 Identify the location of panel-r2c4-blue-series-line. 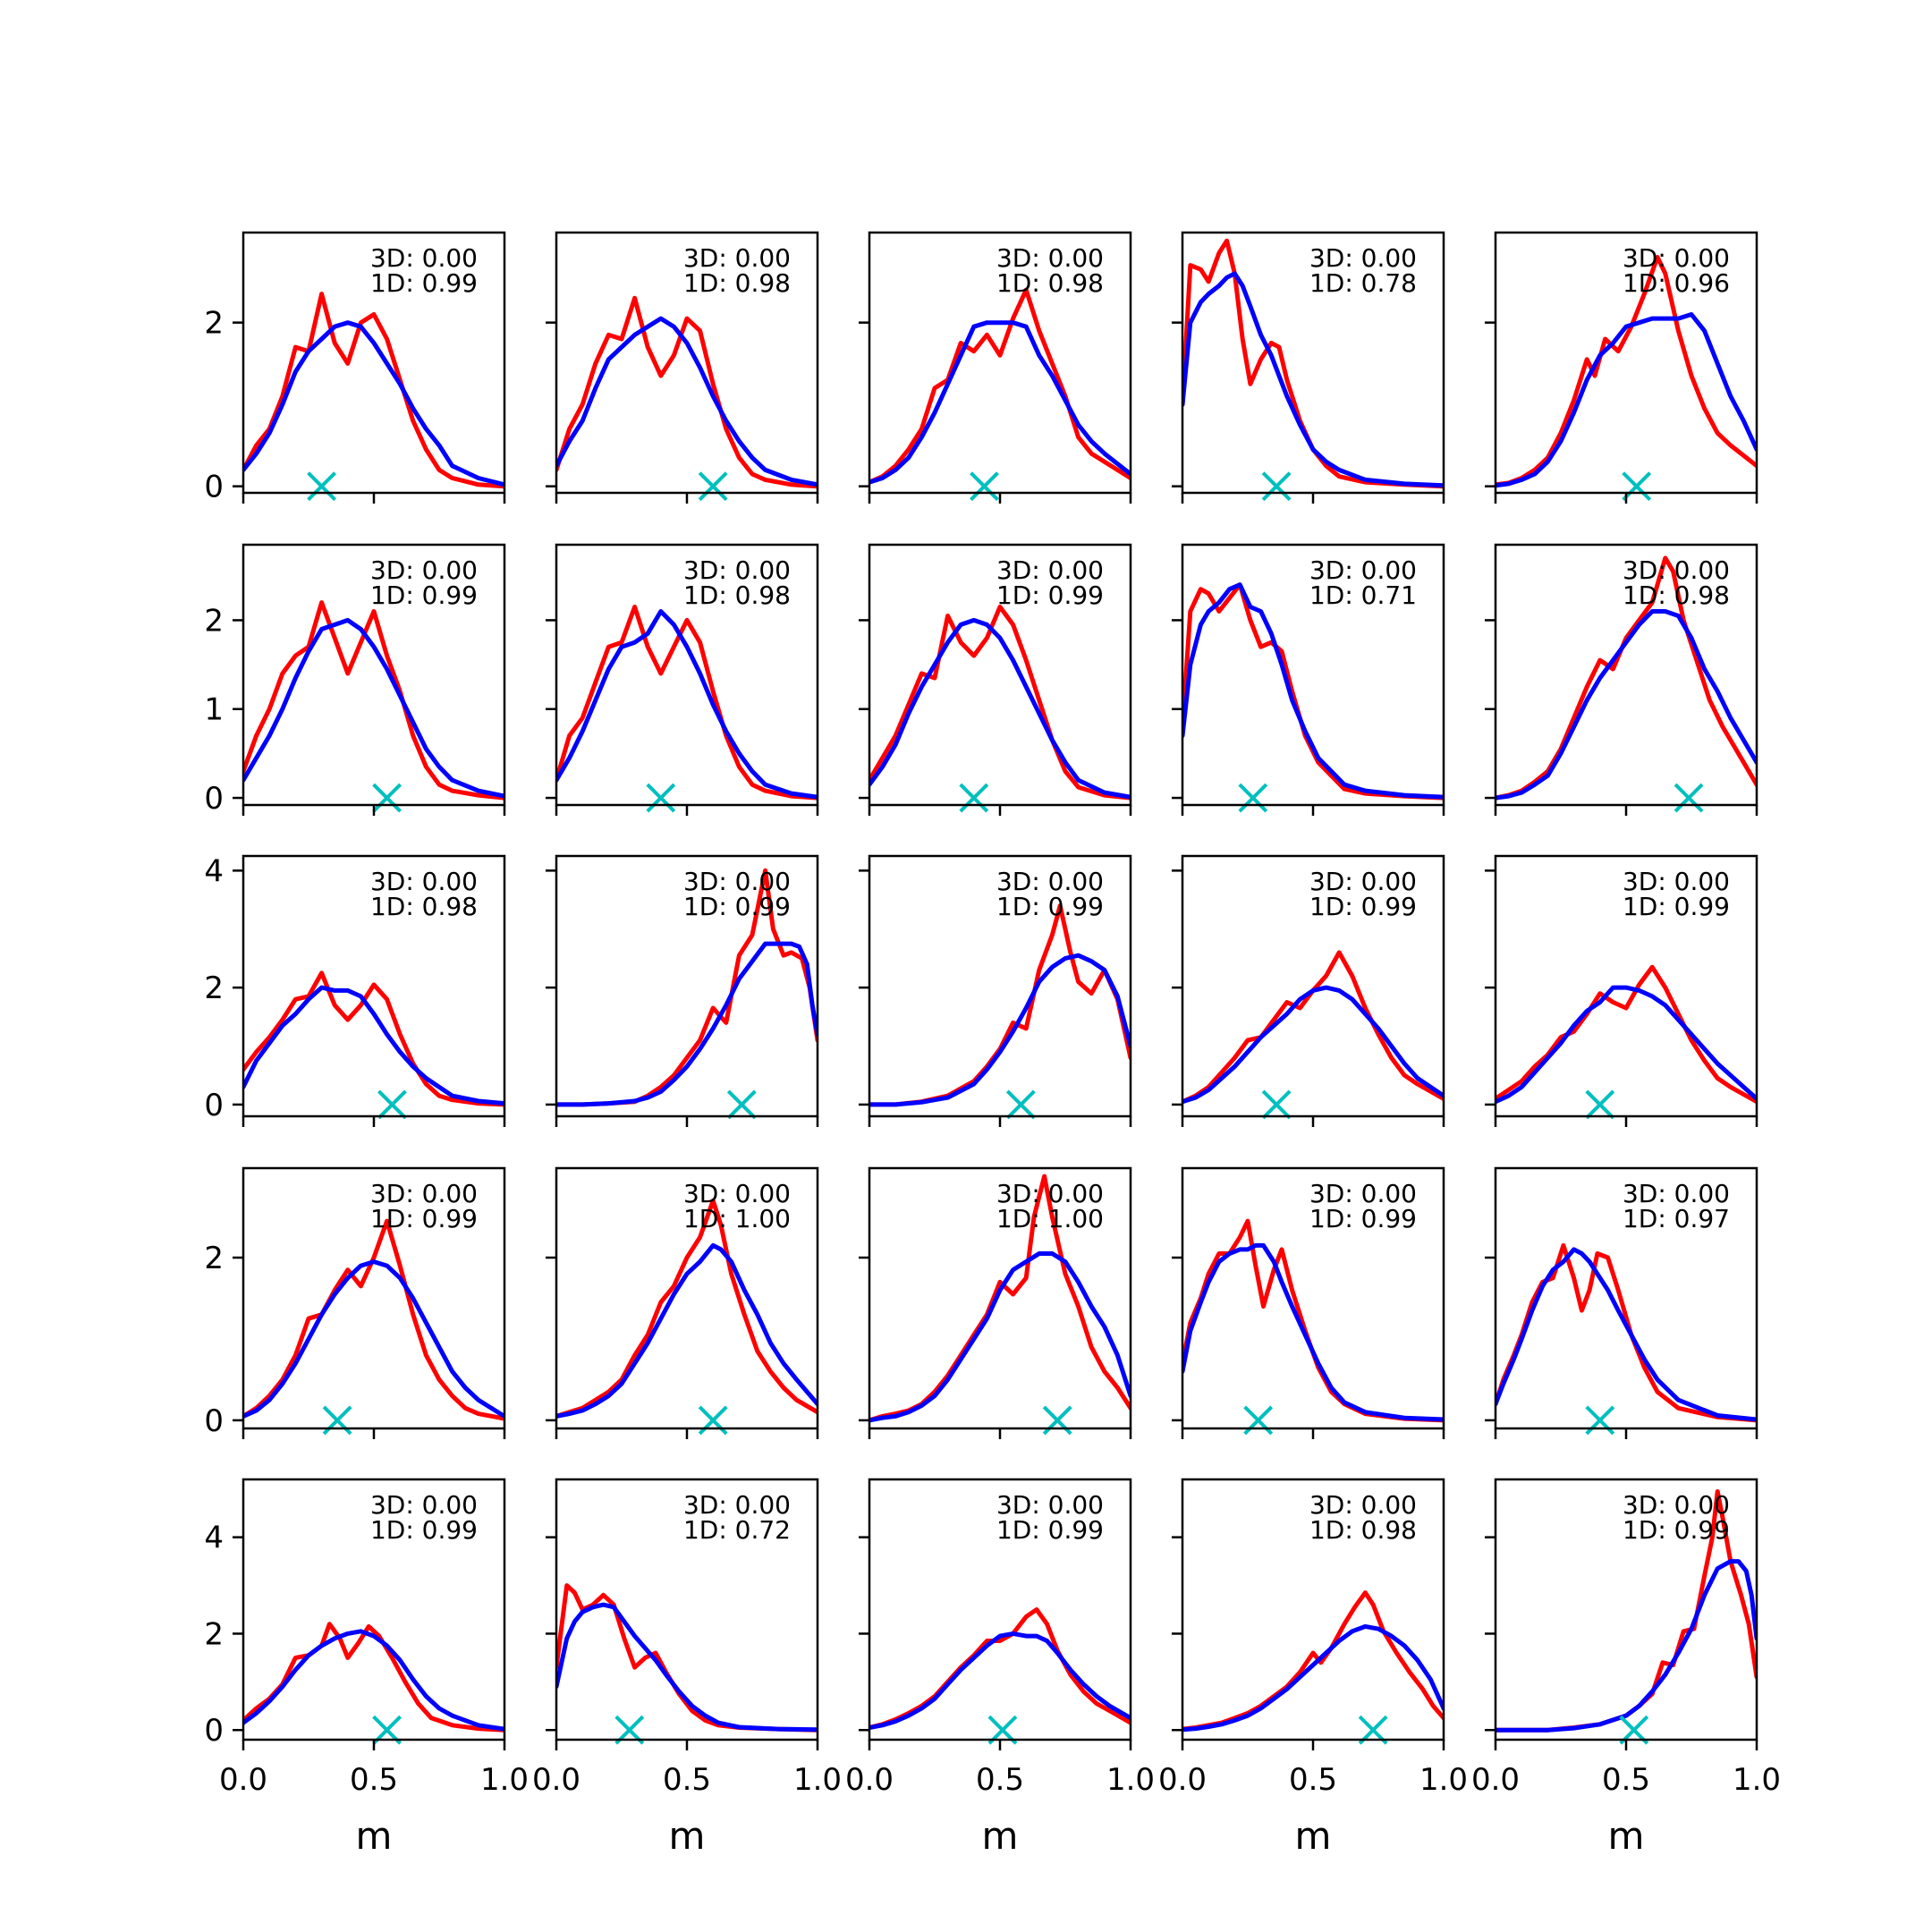
(1313, 691).